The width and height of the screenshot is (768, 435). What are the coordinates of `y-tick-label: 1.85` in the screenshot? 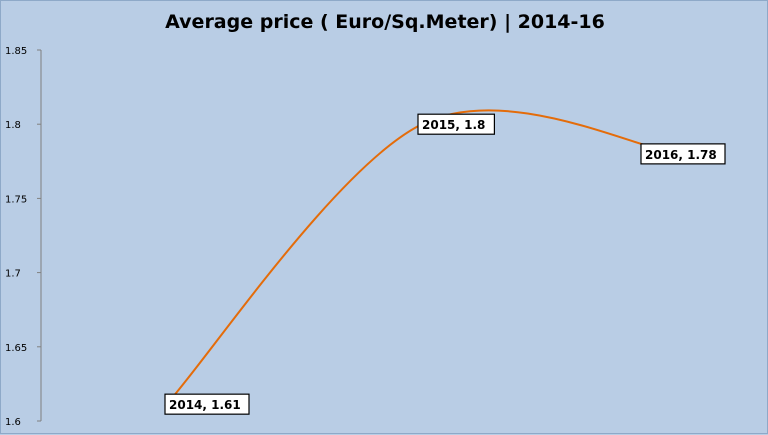 It's located at (16, 51).